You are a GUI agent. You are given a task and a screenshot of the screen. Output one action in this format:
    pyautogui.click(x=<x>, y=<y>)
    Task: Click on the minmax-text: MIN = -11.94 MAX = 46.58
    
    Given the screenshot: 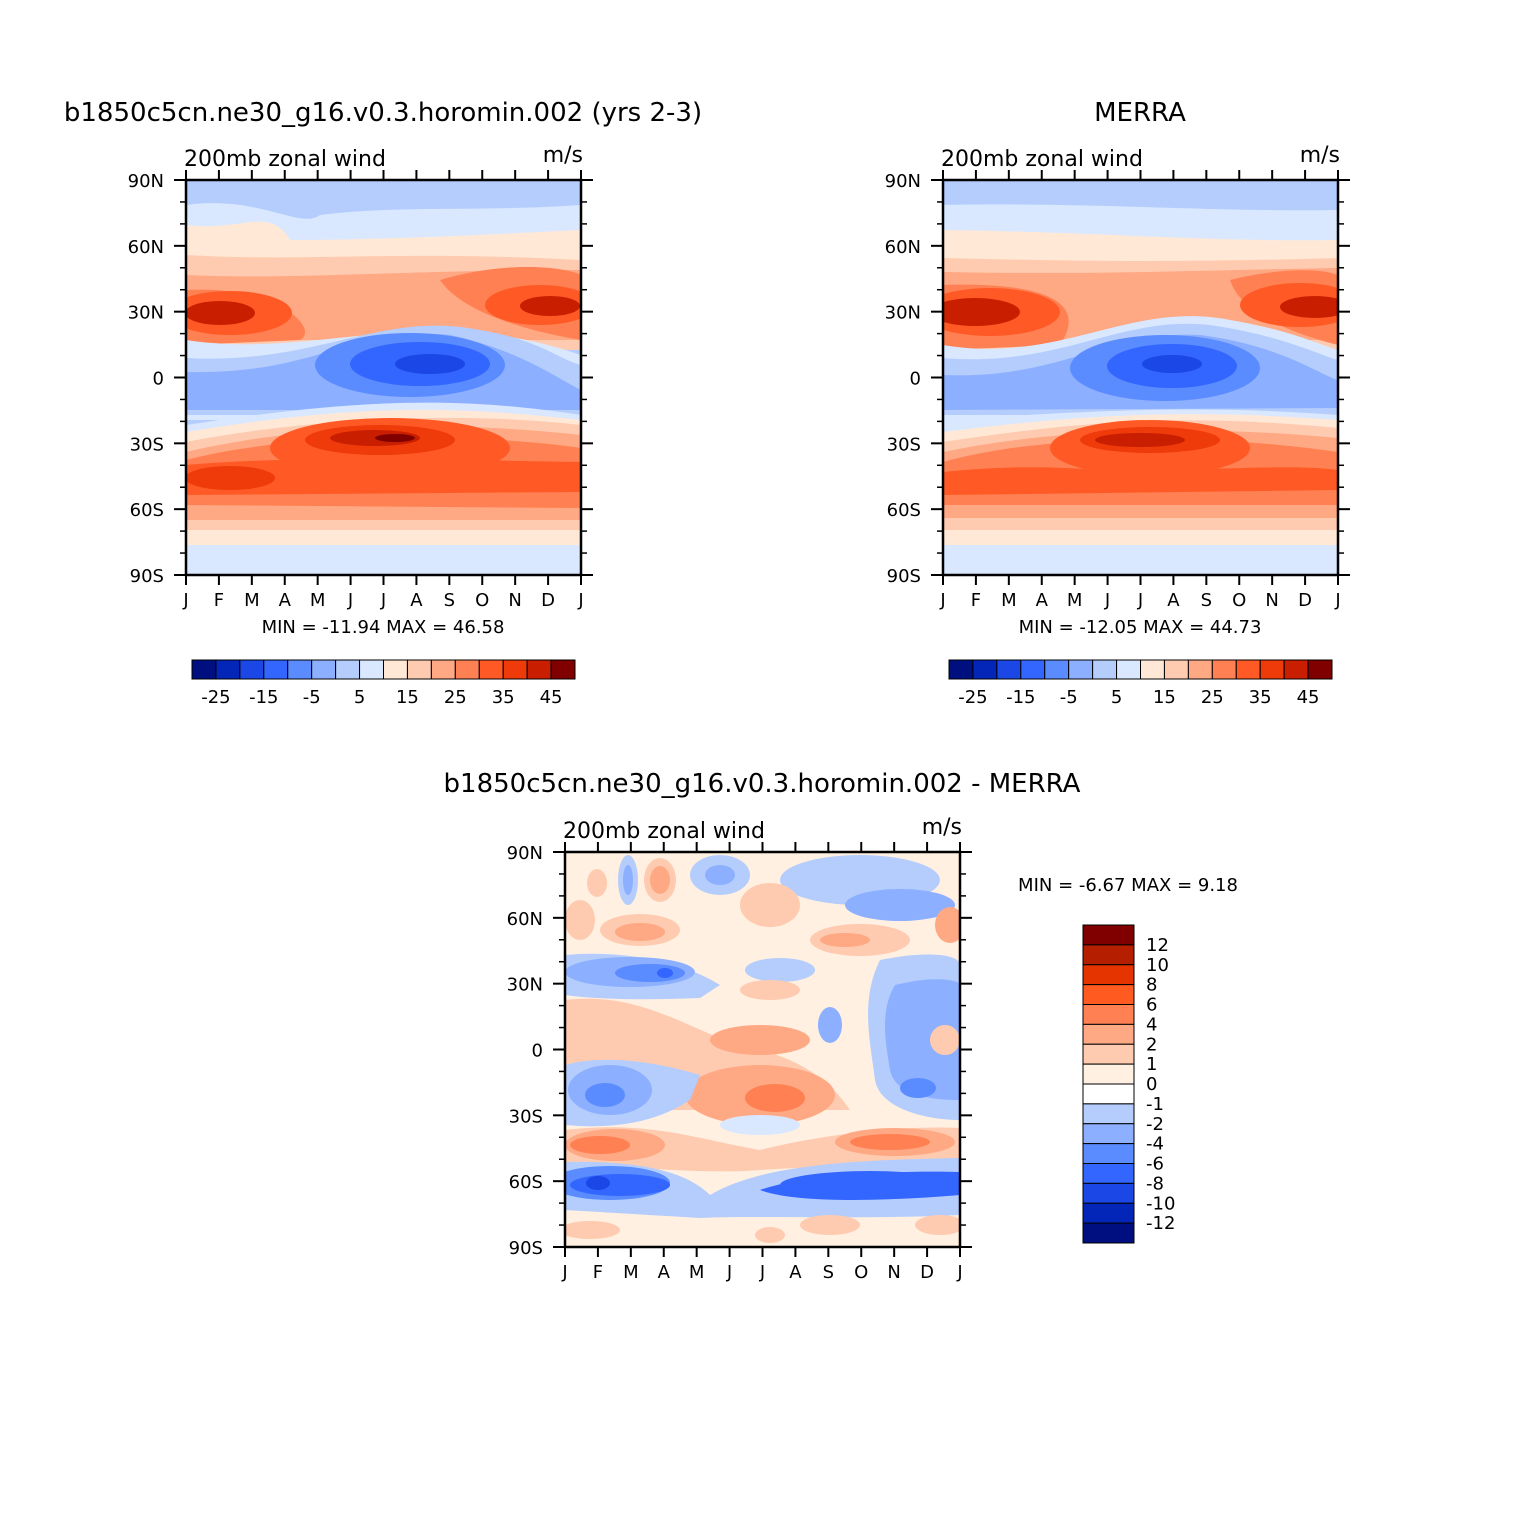 What is the action you would take?
    pyautogui.click(x=383, y=627)
    